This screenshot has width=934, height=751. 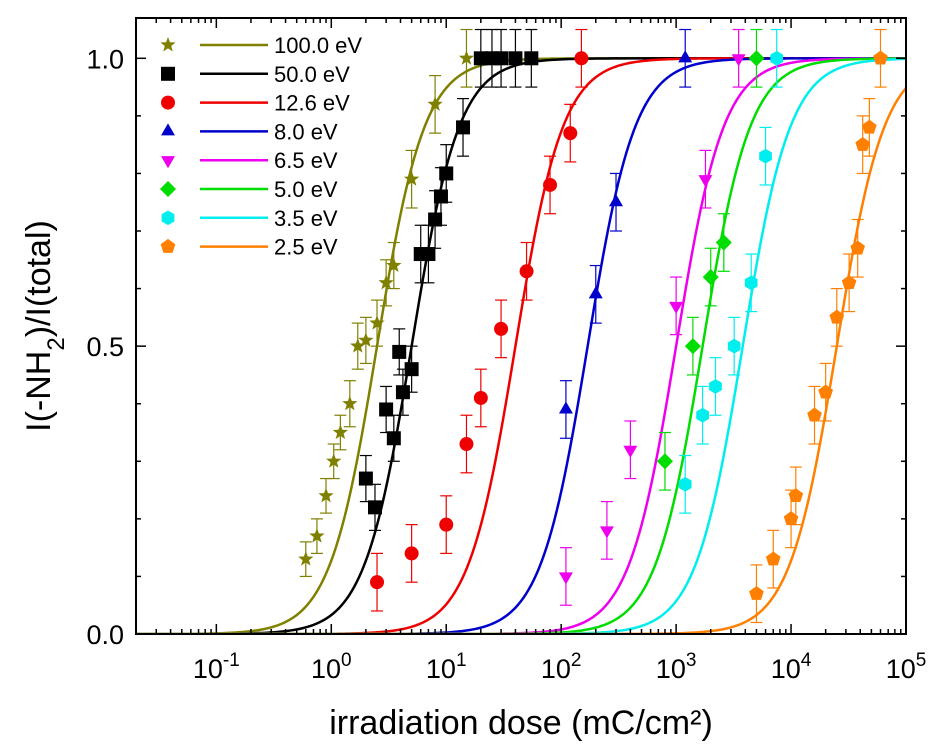 I want to click on y-axis-label: I(-NH2)/I(total), so click(x=45, y=326).